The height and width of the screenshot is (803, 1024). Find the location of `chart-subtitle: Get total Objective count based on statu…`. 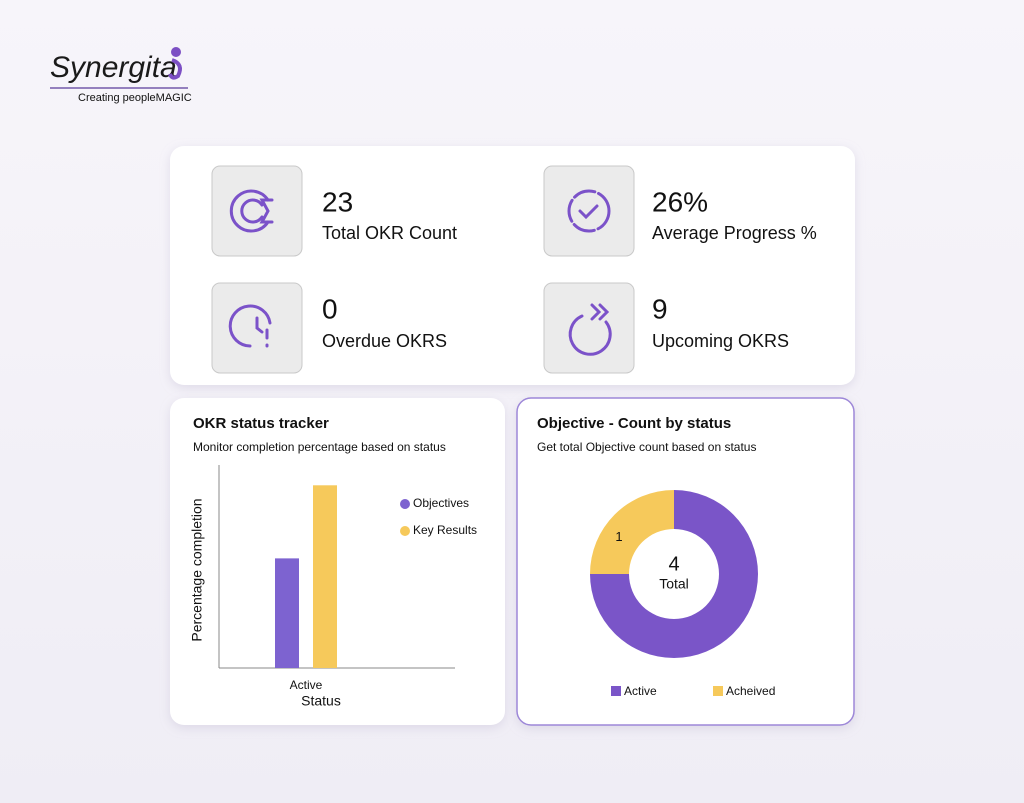

chart-subtitle: Get total Objective count based on statu… is located at coordinates (646, 447).